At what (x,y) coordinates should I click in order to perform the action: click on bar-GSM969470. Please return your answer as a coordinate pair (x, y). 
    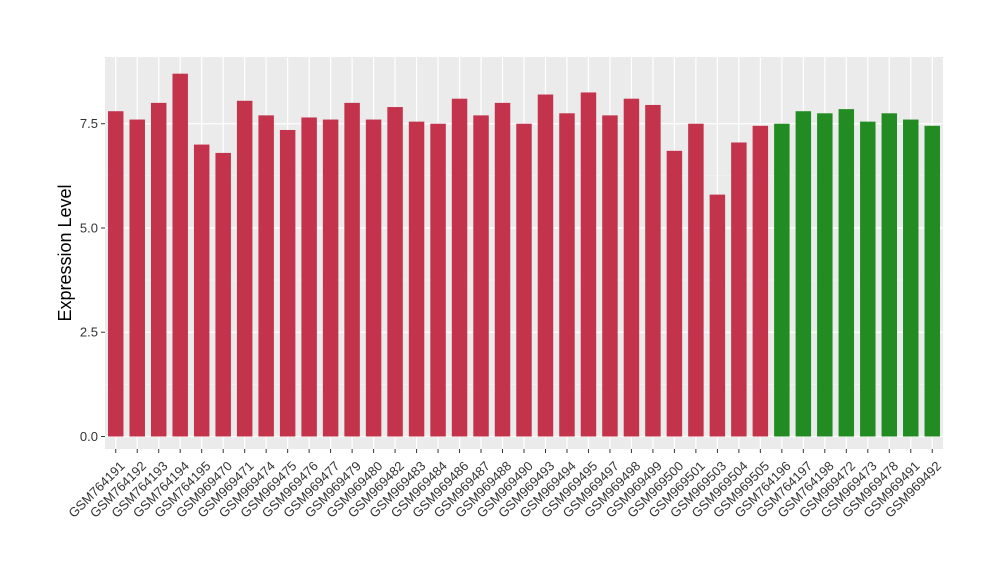
    Looking at the image, I should click on (223, 294).